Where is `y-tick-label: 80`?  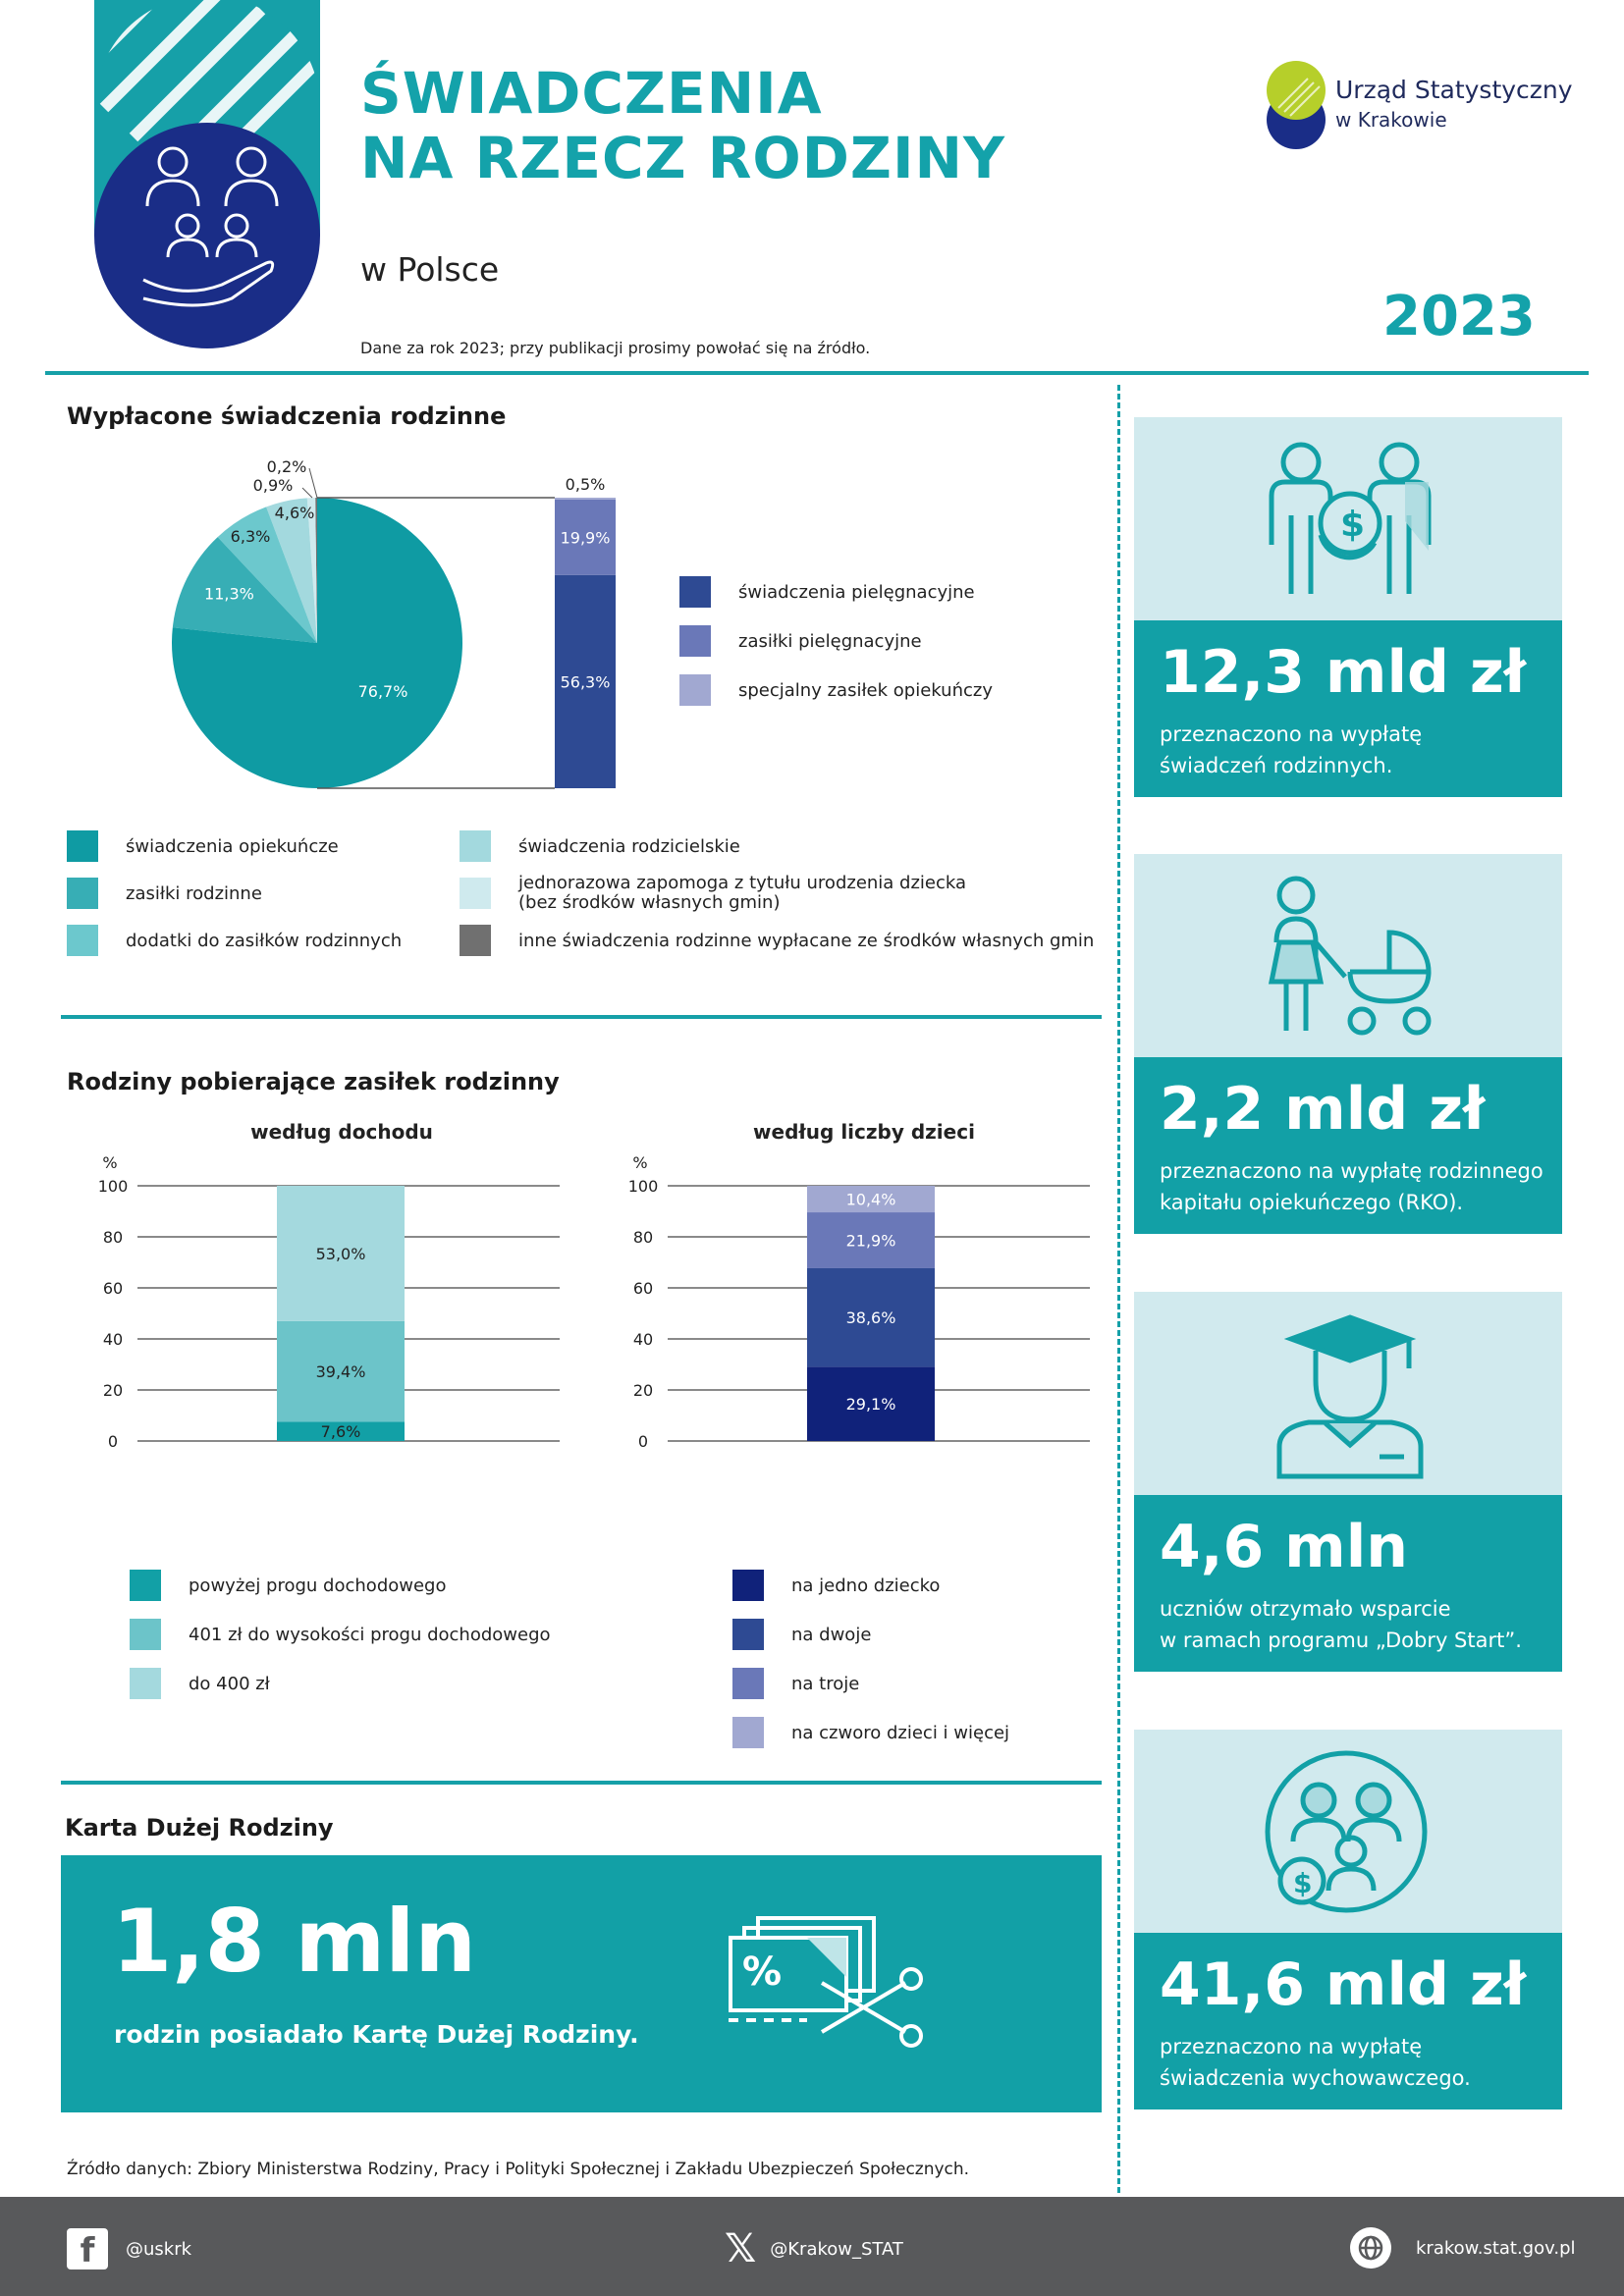
y-tick-label: 80 is located at coordinates (643, 1237).